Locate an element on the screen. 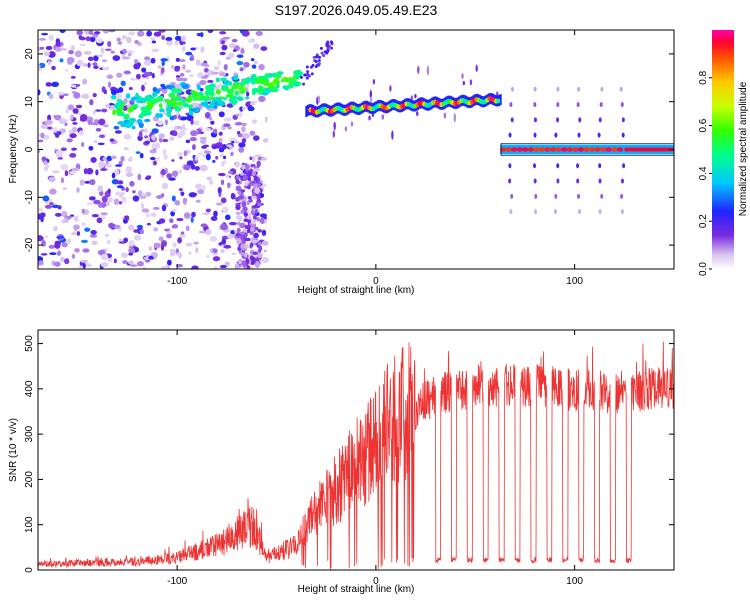  x-tick-label: 0 is located at coordinates (376, 281).